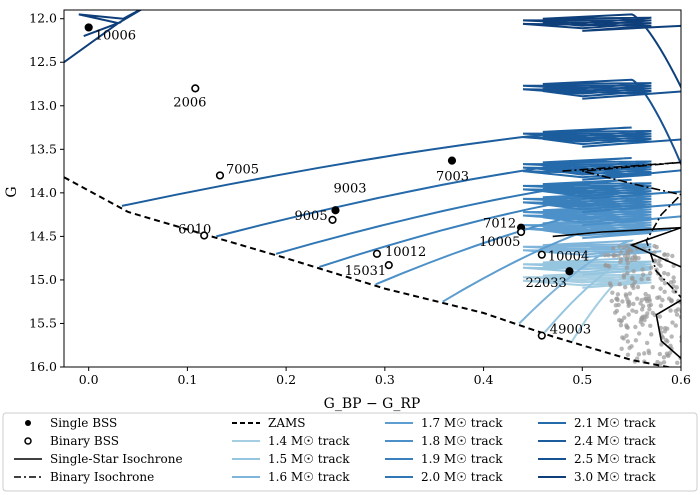 The image size is (700, 495). Describe the element at coordinates (615, 477) in the screenshot. I see `legend-entry-label: 3.0 M☉ track` at that location.